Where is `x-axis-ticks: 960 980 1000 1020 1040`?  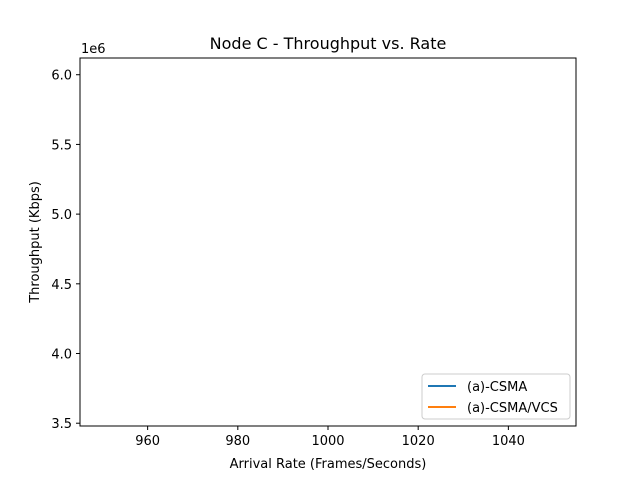
x-axis-ticks: 960 980 1000 1020 1040 is located at coordinates (330, 437).